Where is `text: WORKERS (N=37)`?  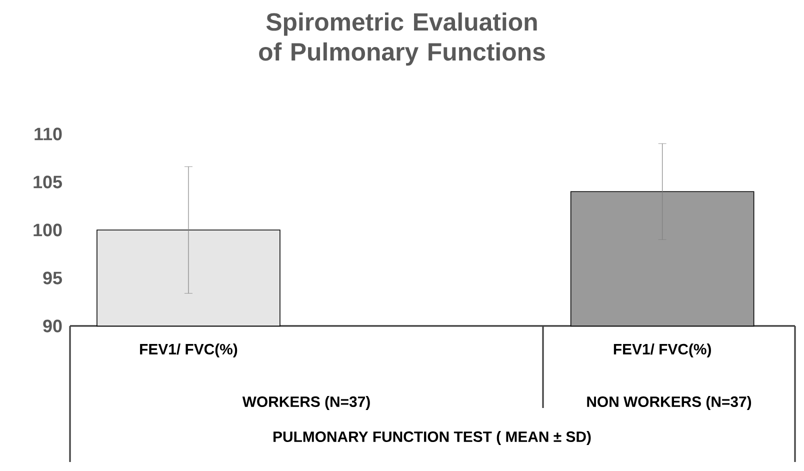
text: WORKERS (N=37) is located at coordinates (306, 403).